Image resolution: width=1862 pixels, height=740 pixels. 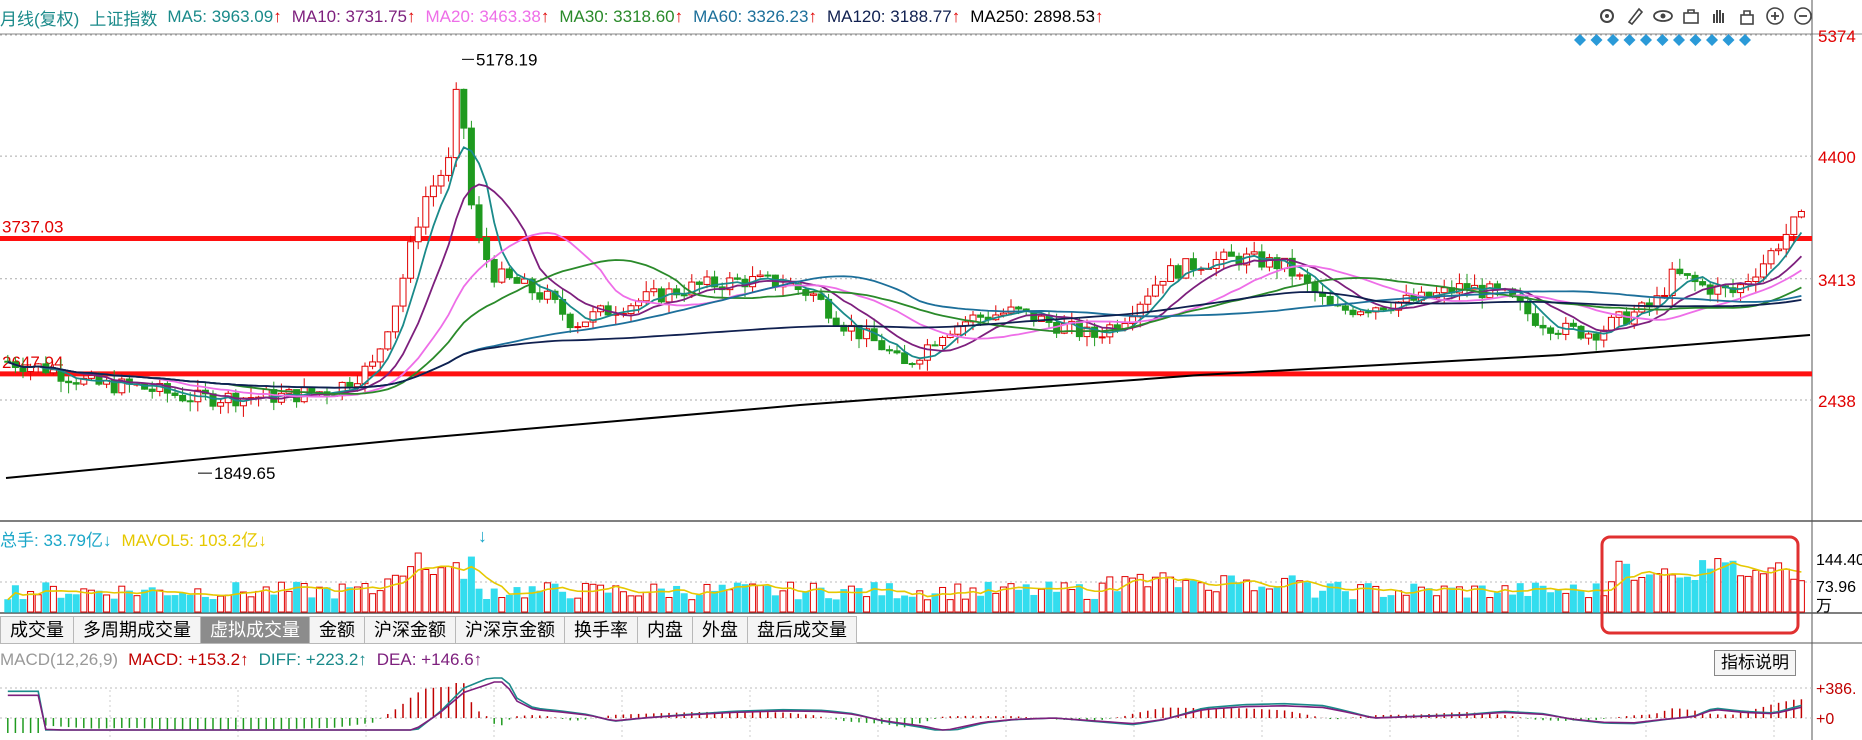 What do you see at coordinates (1747, 16) in the screenshot?
I see `lock-icon` at bounding box center [1747, 16].